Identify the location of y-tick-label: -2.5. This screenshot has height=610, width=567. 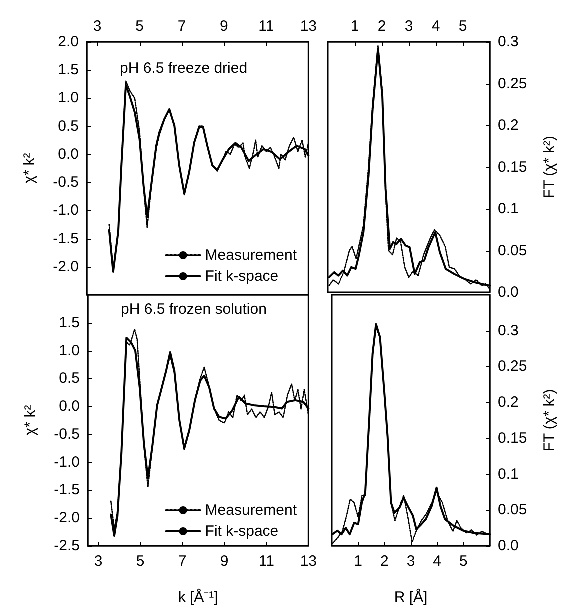
(67, 546).